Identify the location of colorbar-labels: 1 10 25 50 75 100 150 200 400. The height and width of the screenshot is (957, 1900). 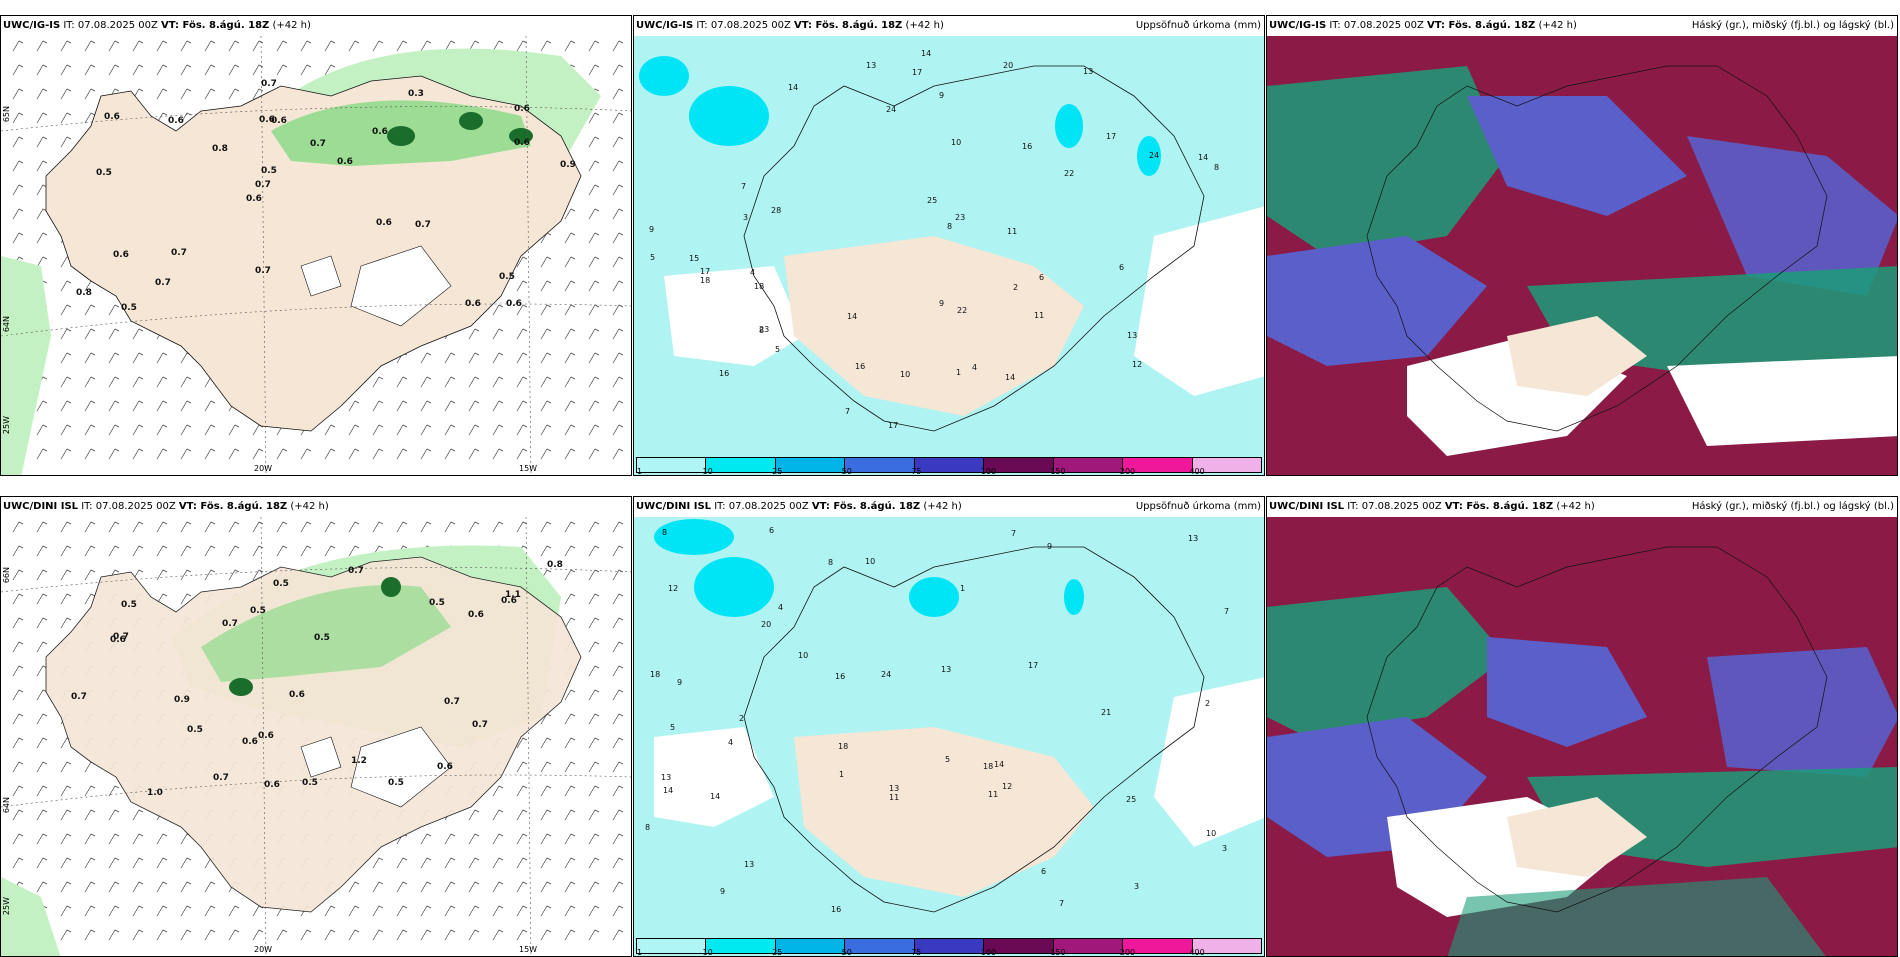
(949, 952).